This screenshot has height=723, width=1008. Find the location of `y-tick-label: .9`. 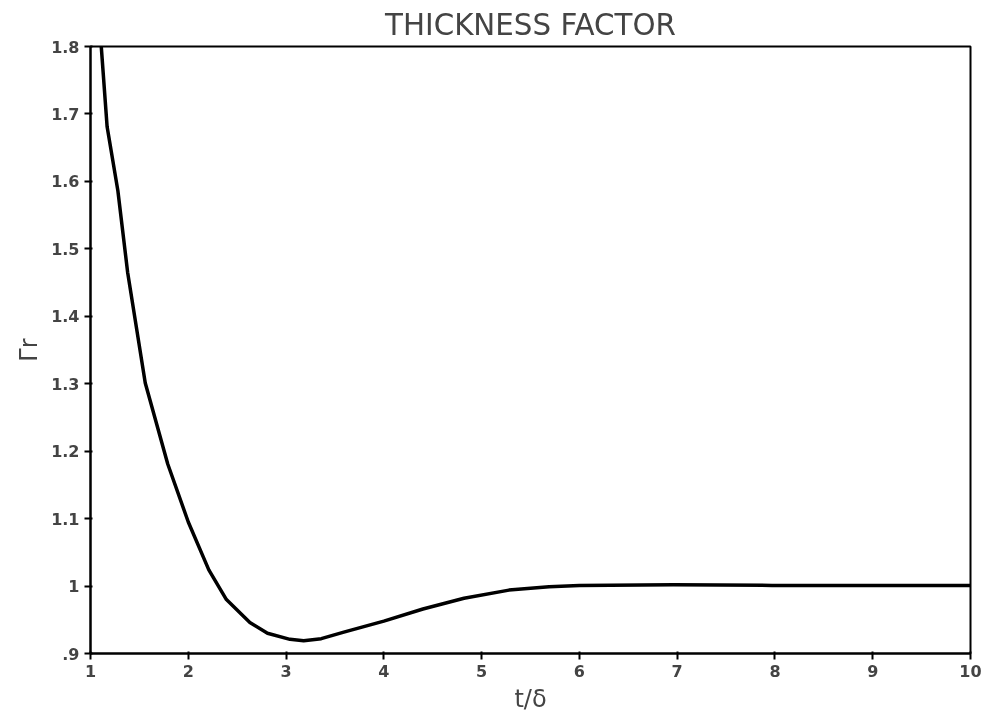

y-tick-label: .9 is located at coordinates (71, 654).